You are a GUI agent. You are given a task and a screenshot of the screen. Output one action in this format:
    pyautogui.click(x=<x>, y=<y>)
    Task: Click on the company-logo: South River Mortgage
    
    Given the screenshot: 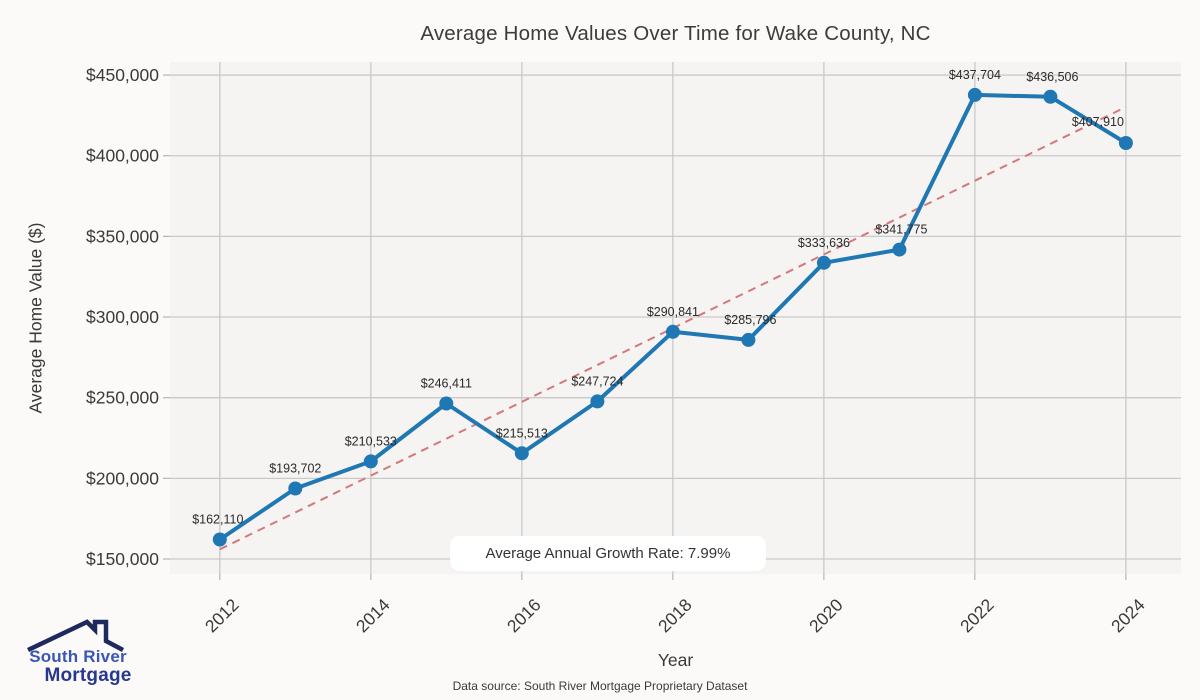 What is the action you would take?
    pyautogui.click(x=80, y=650)
    